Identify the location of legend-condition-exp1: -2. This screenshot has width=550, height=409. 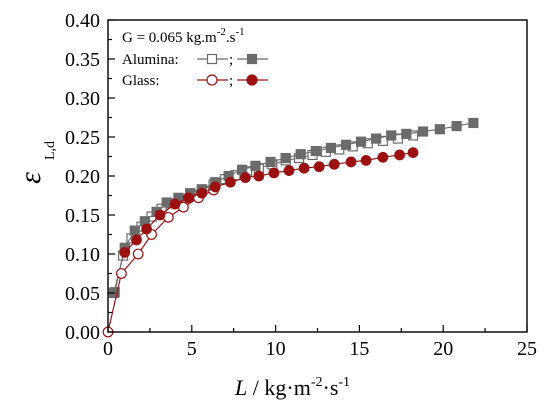
(221, 32).